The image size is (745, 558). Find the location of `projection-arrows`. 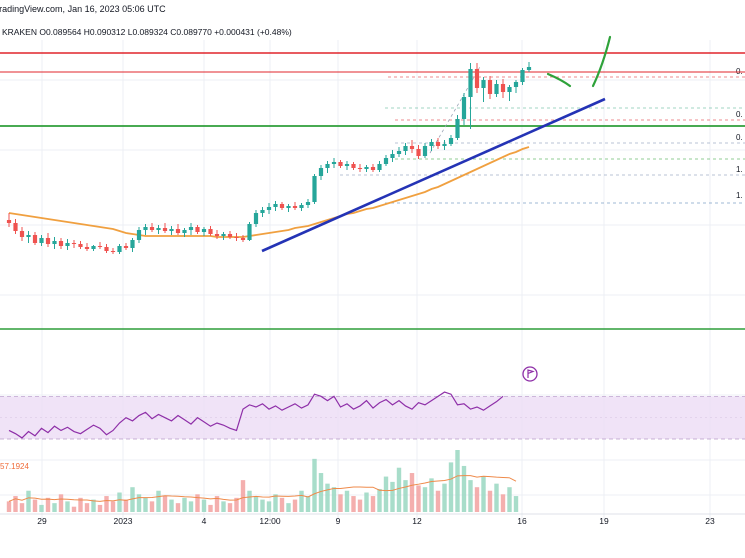

projection-arrows is located at coordinates (579, 61).